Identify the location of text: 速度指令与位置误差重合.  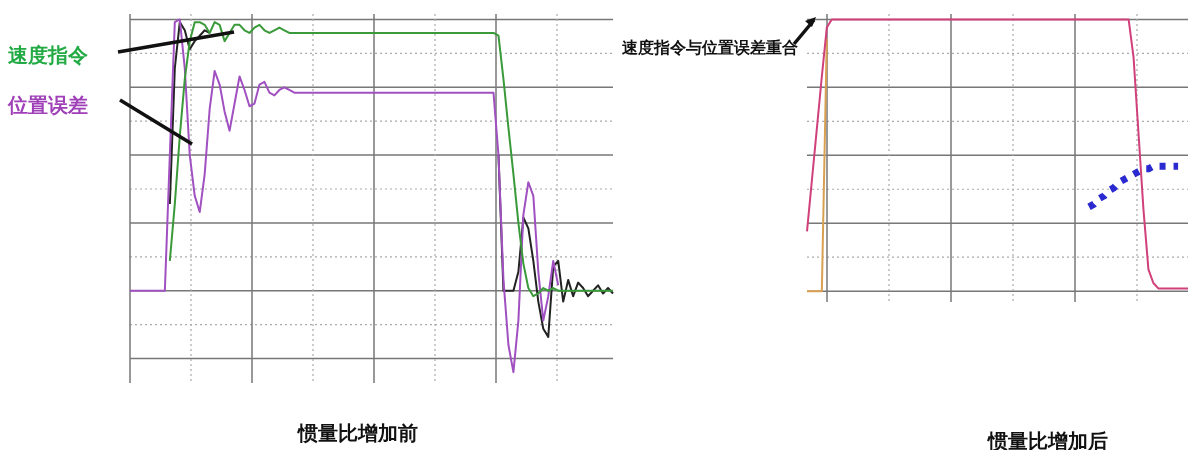
(710, 48).